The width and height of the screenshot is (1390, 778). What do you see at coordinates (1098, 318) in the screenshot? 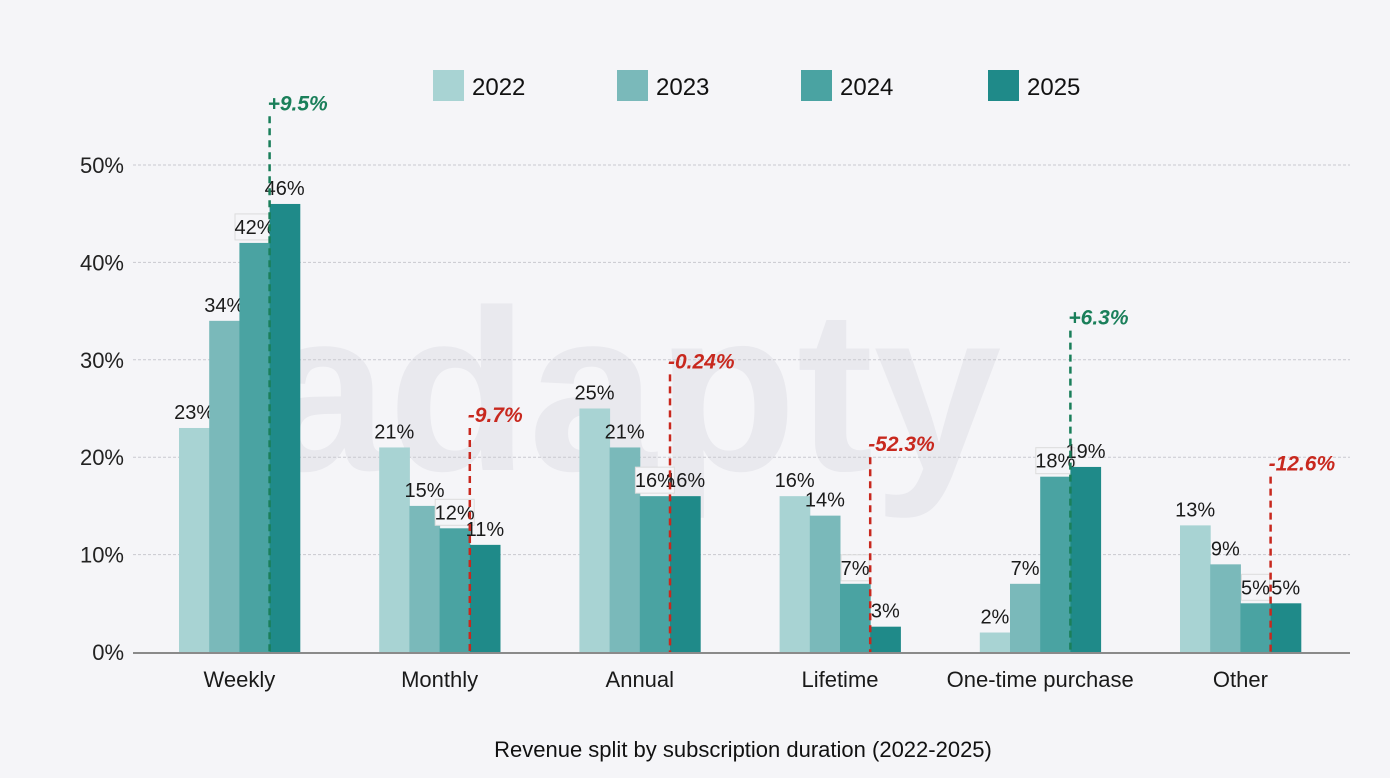
I see `delta-label: +6.3%` at bounding box center [1098, 318].